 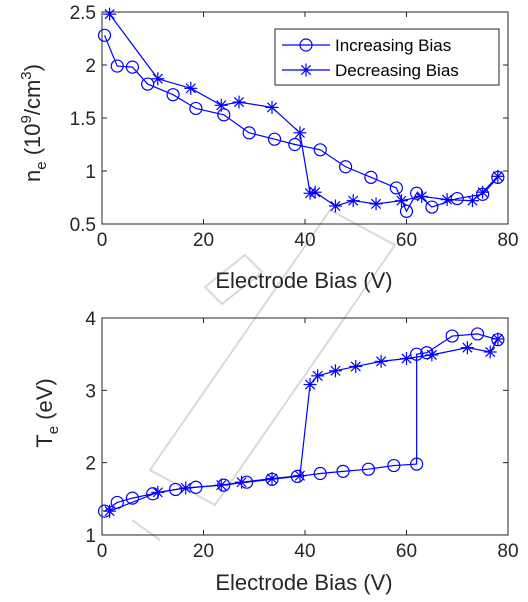 I want to click on density-y-tick-label: 2.5, so click(x=83, y=13).